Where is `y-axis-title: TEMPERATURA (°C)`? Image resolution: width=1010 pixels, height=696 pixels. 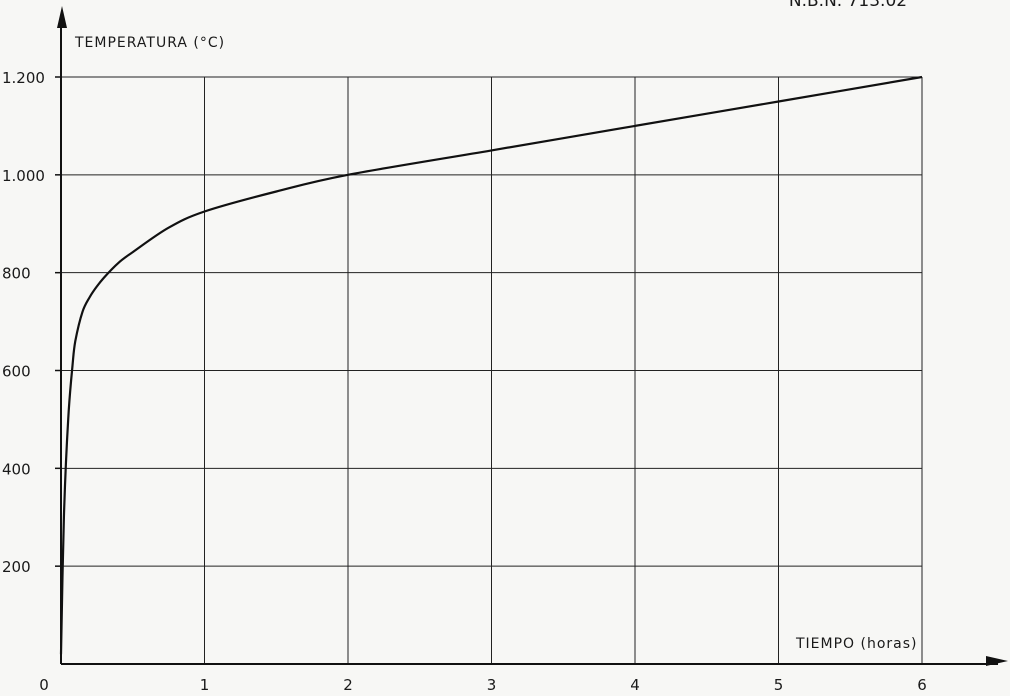
y-axis-title: TEMPERATURA (°C) is located at coordinates (149, 43).